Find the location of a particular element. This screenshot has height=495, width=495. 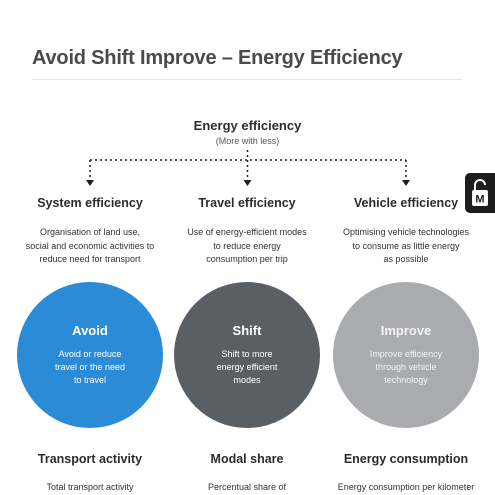

root-node-subtitle: (More with less) is located at coordinates (247, 141).